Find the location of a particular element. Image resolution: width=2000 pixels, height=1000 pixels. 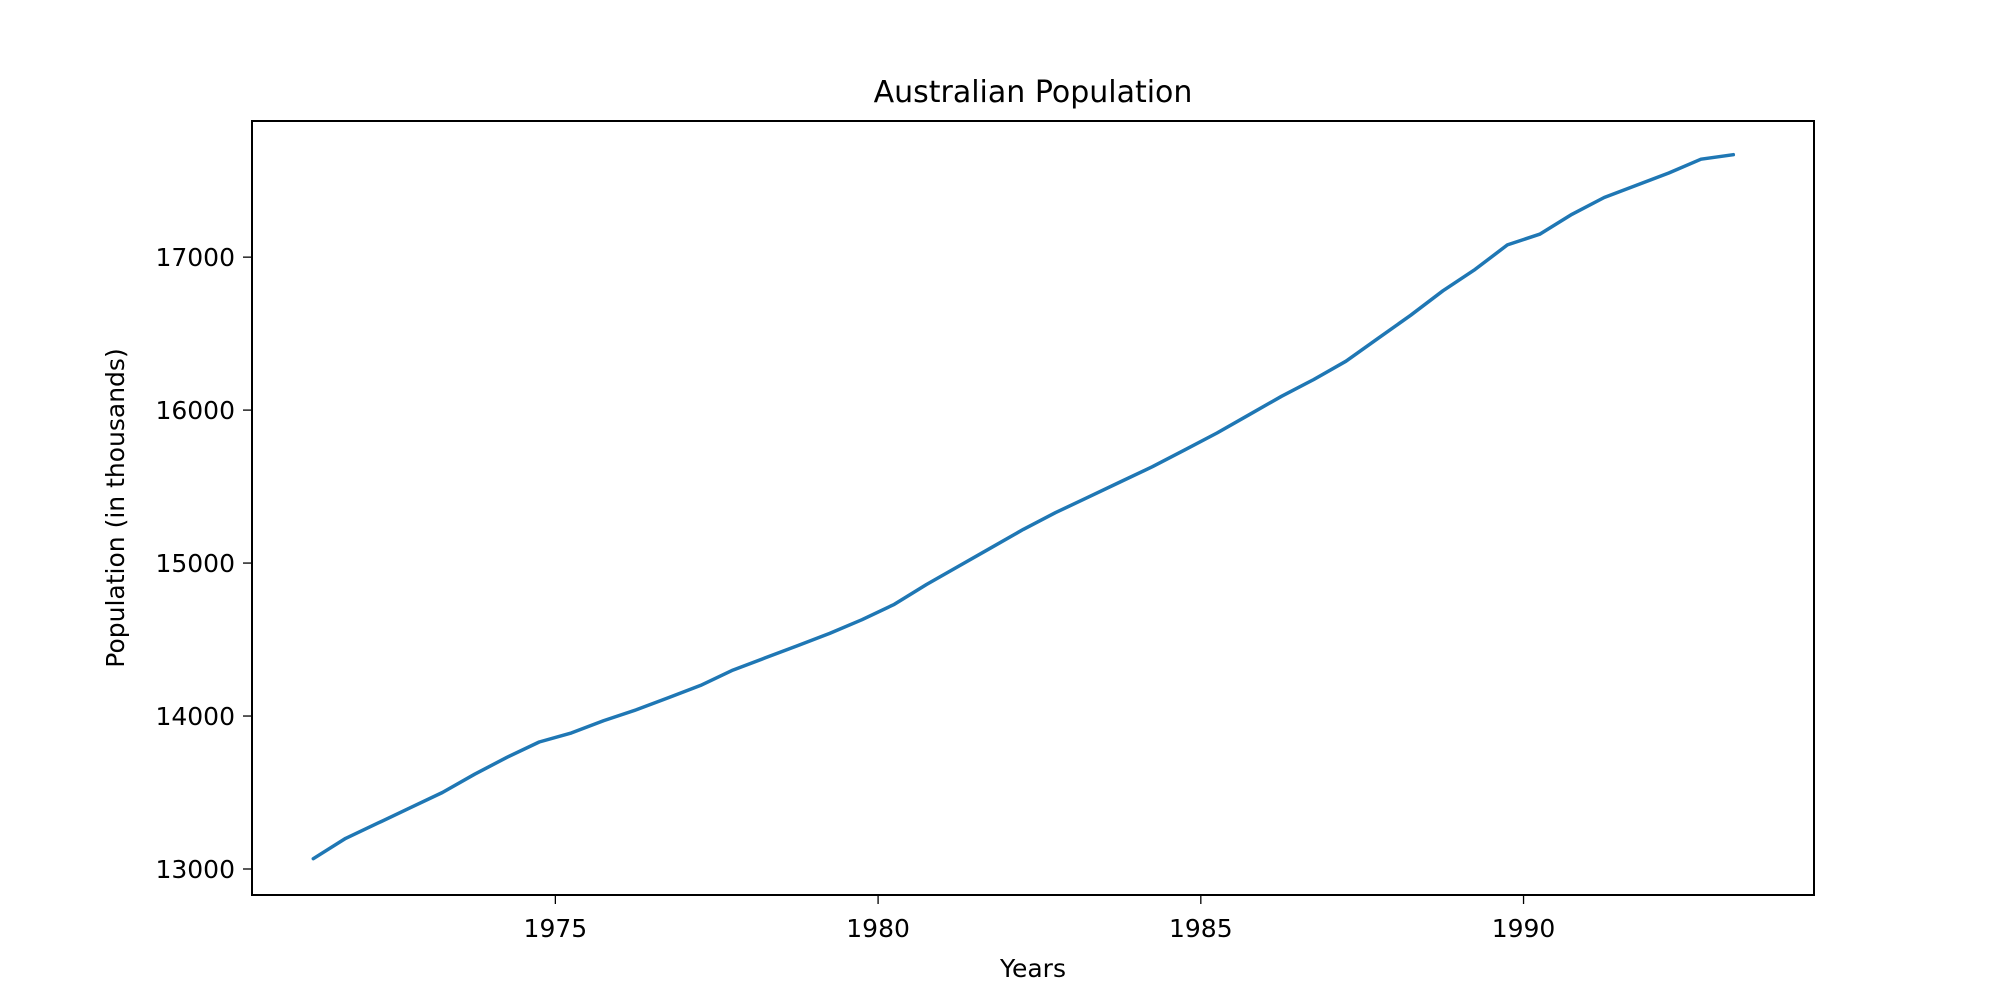

x-tick-label: 1985 is located at coordinates (1201, 928).